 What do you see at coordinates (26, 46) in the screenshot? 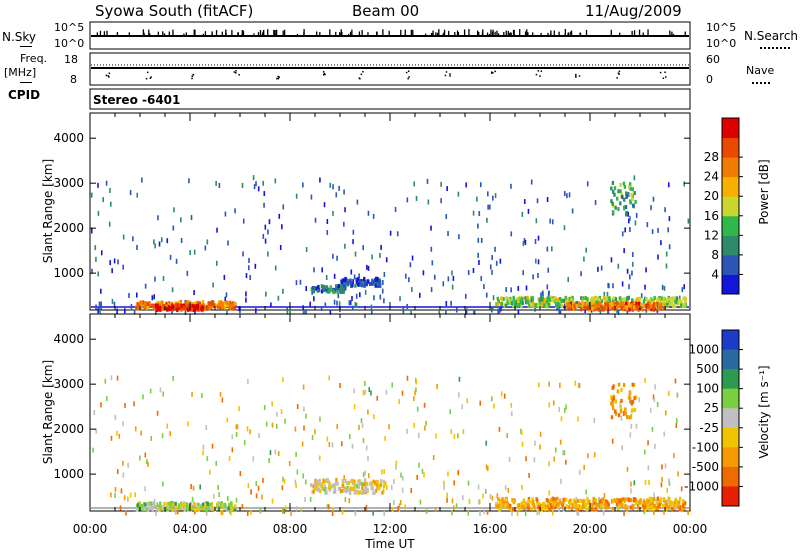
I see `nsky-legend-line` at bounding box center [26, 46].